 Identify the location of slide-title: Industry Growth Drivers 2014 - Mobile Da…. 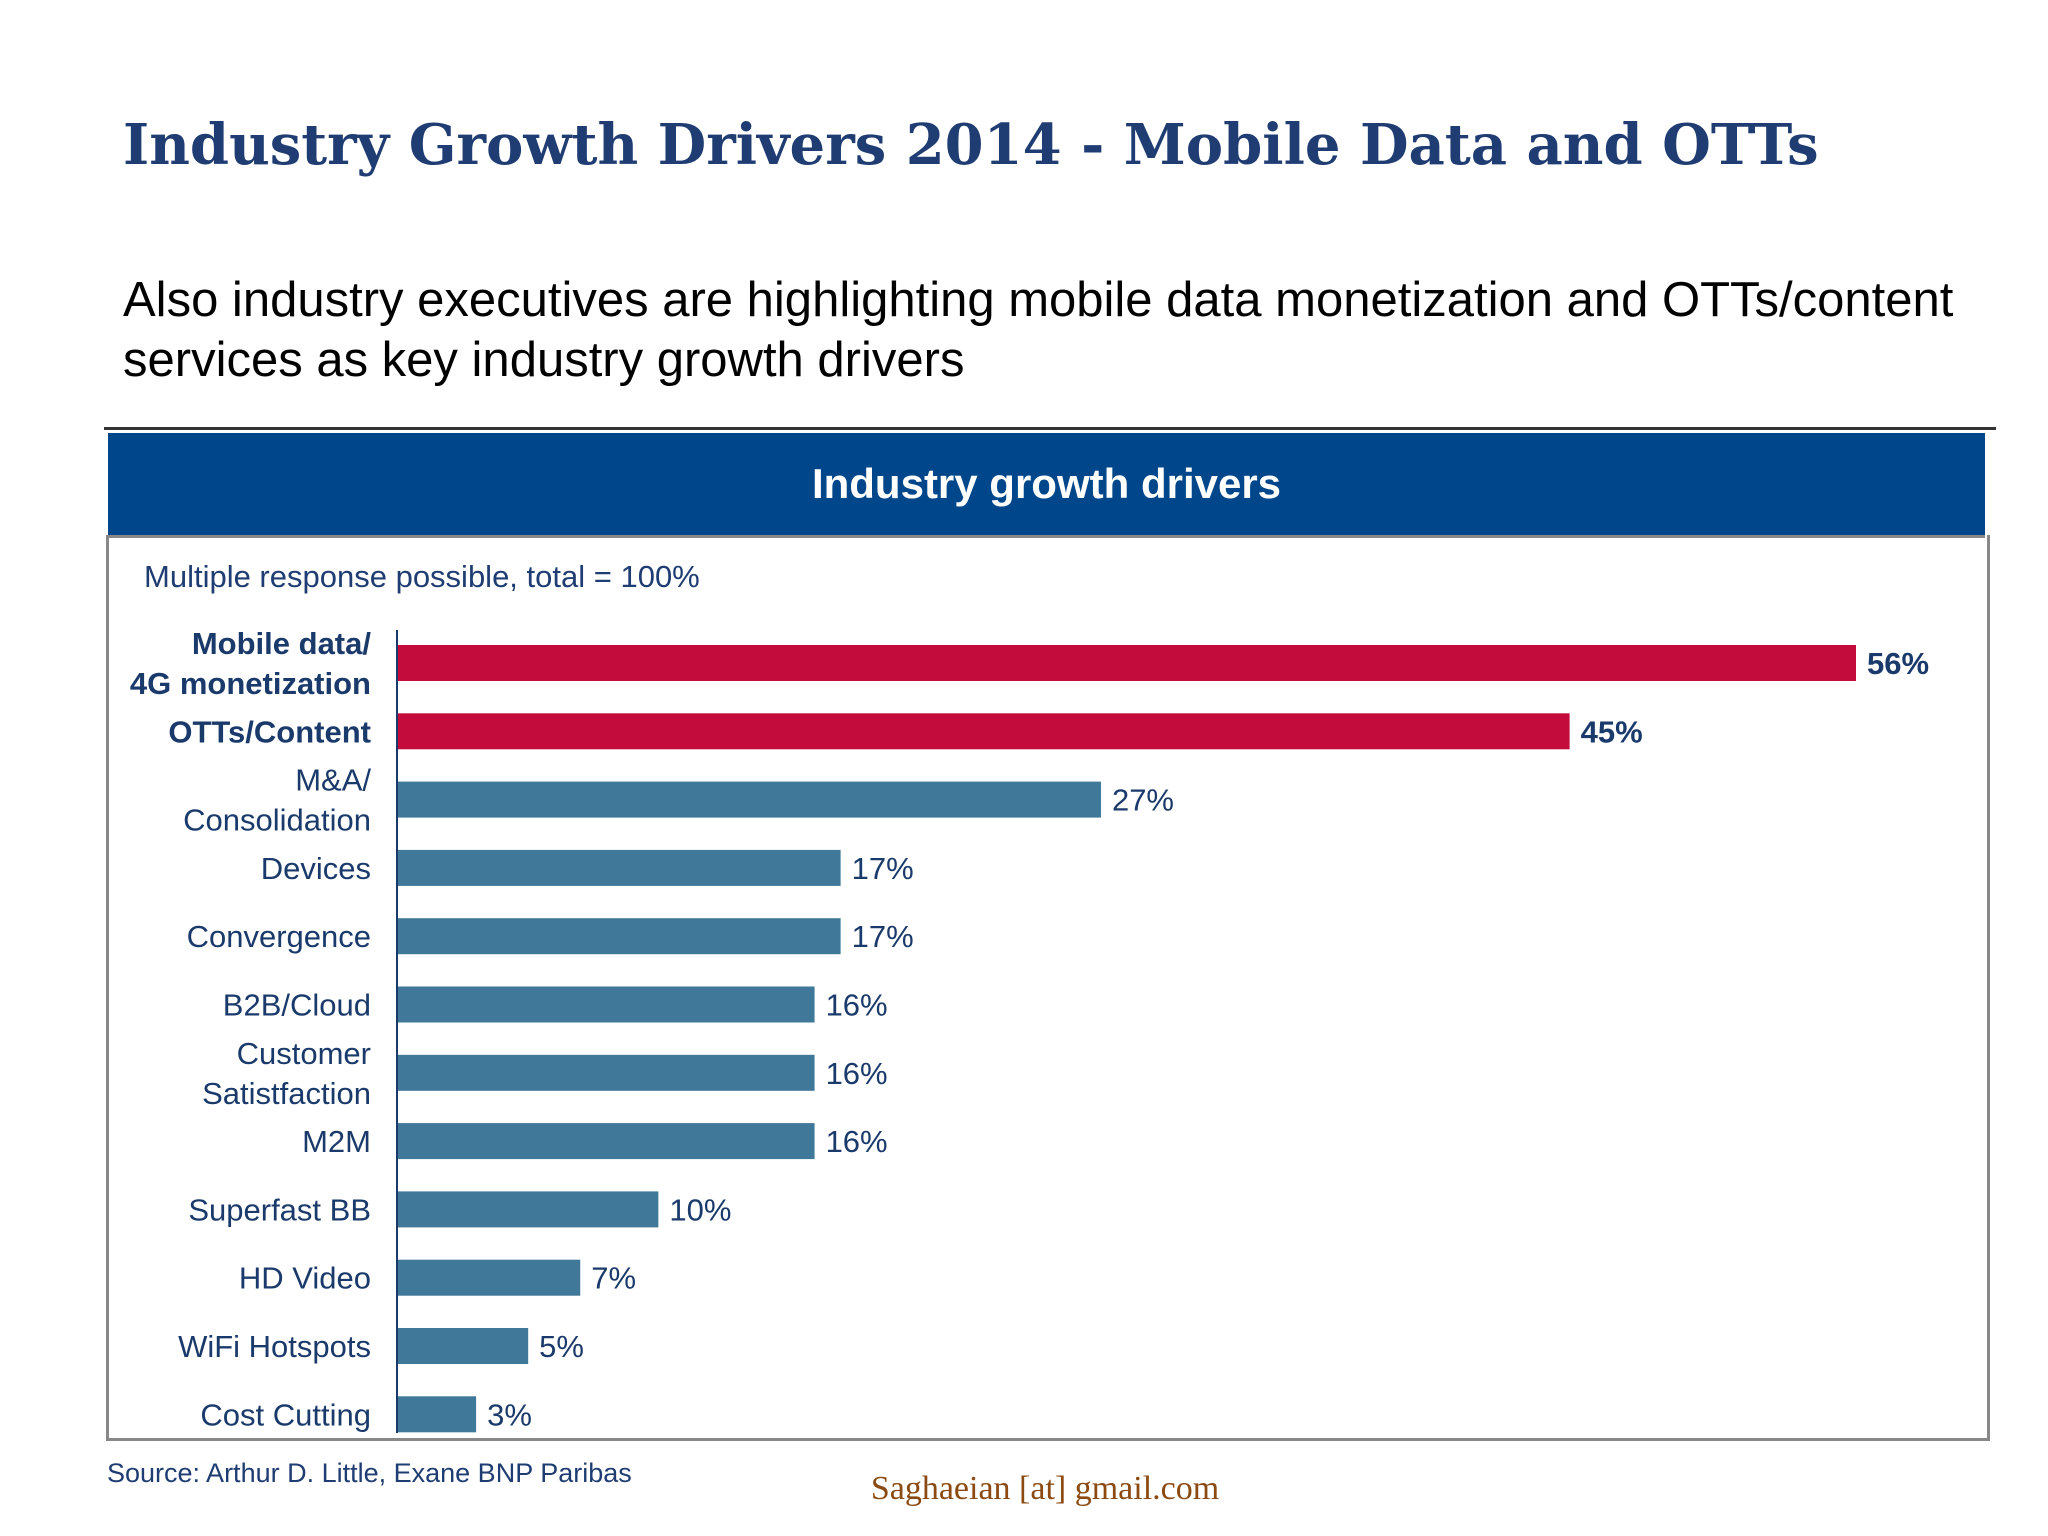
(971, 145).